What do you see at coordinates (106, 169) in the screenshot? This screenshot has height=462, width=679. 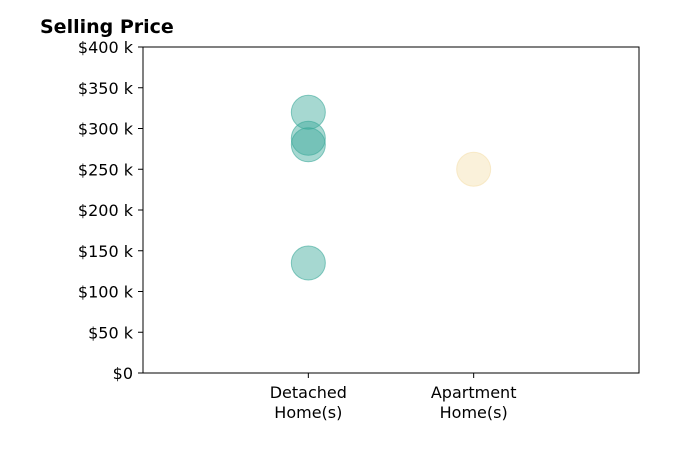 I see `y-tick-label: $250 k` at bounding box center [106, 169].